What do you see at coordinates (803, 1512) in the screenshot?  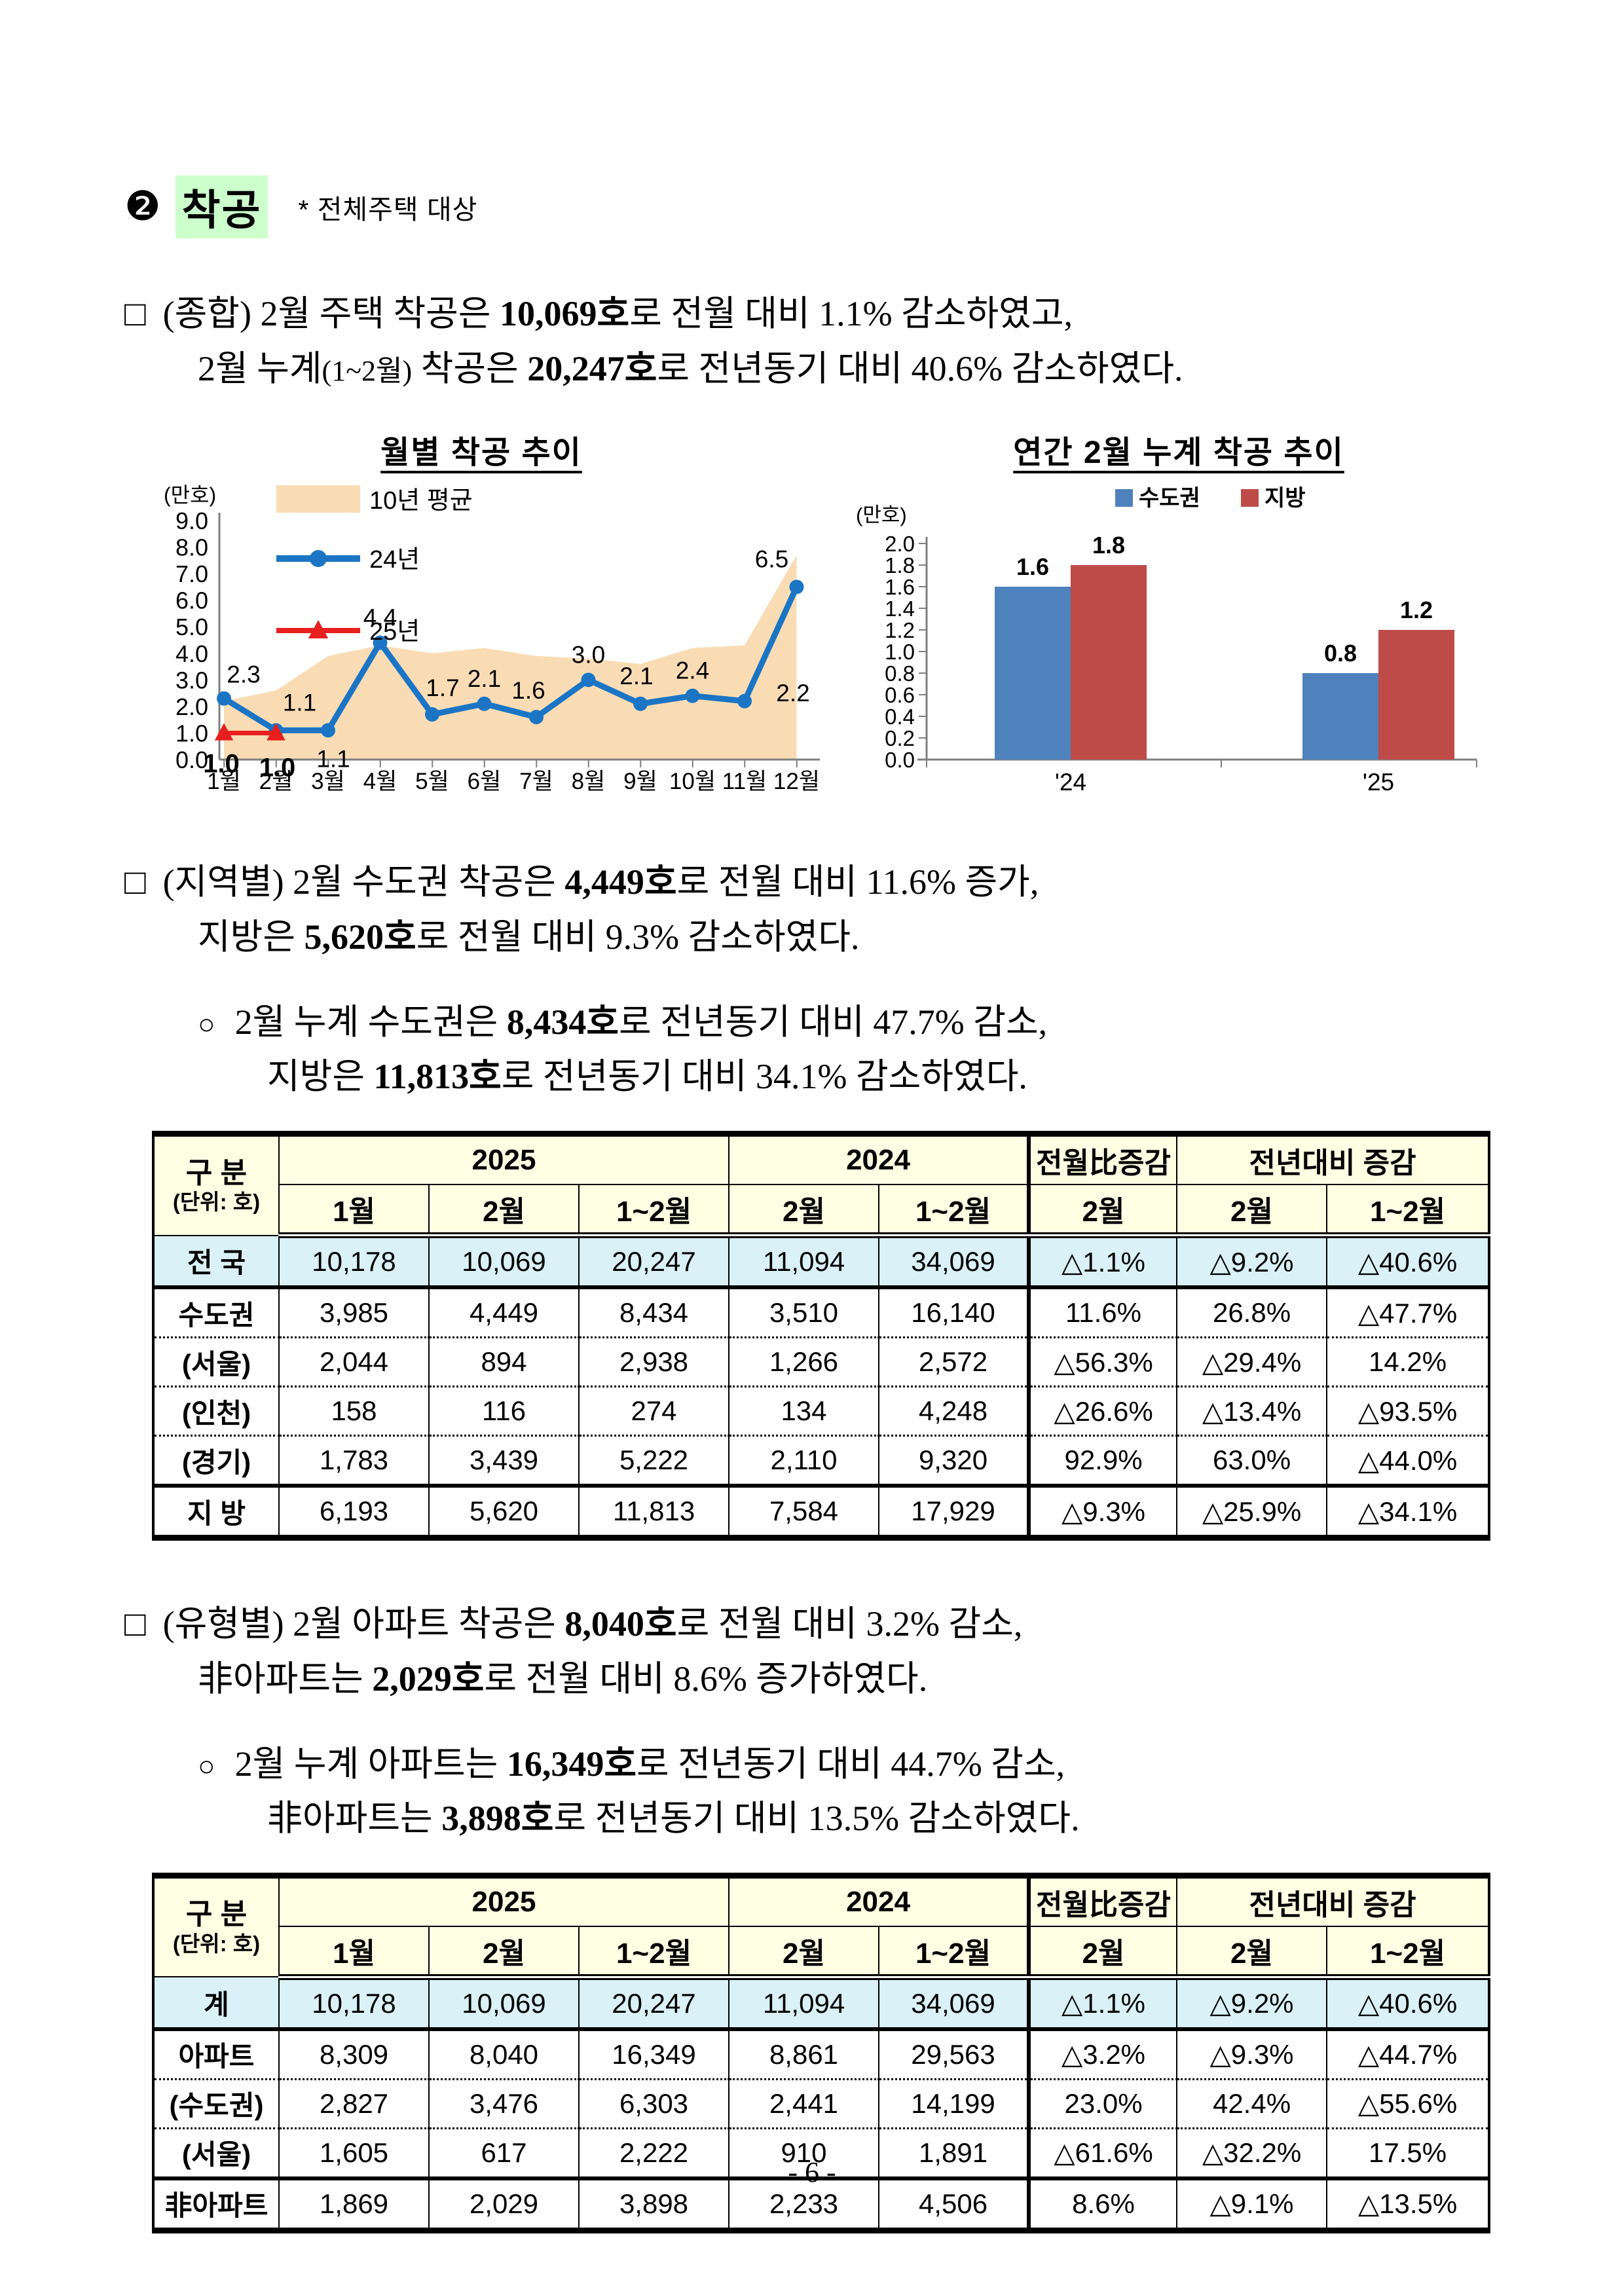 I see `table-cell: 7,584` at bounding box center [803, 1512].